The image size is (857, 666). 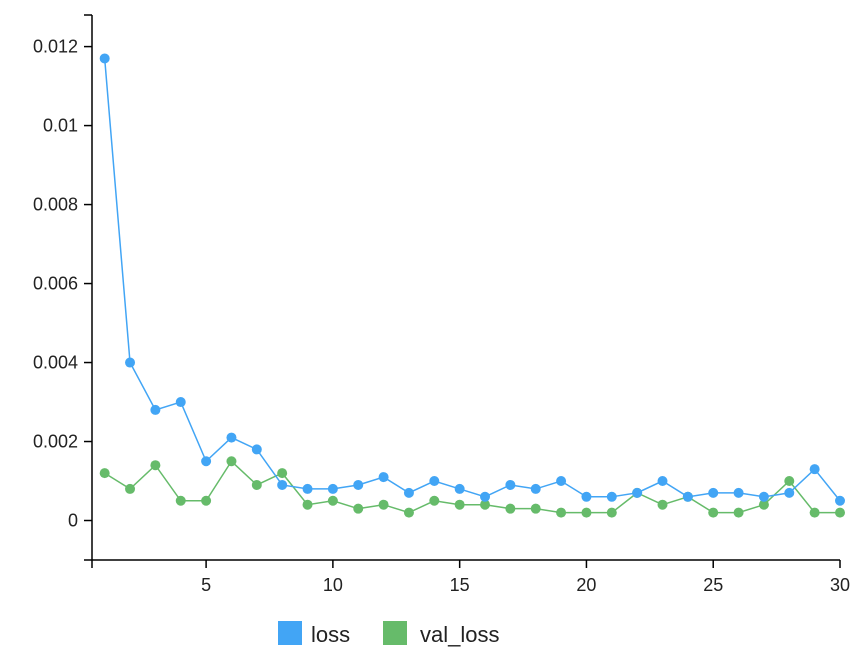 I want to click on y-tick-label: 0.004, so click(x=55, y=363).